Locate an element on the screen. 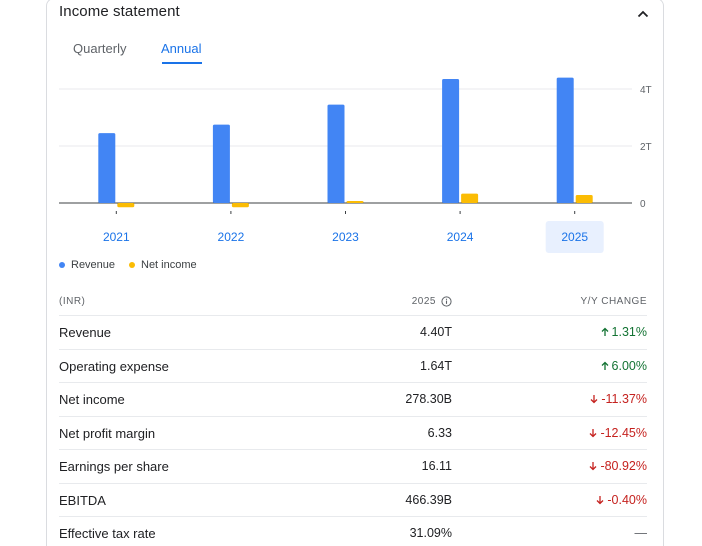 This screenshot has height=546, width=702. row-label: Revenue is located at coordinates (85, 332).